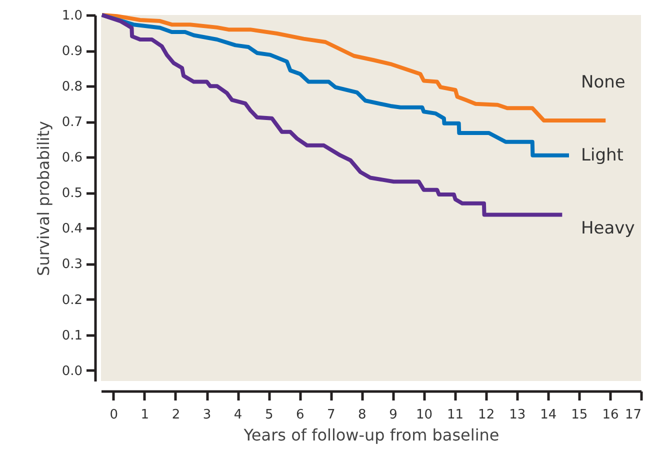 This screenshot has width=666, height=457. I want to click on x-tick-label: 0, so click(114, 415).